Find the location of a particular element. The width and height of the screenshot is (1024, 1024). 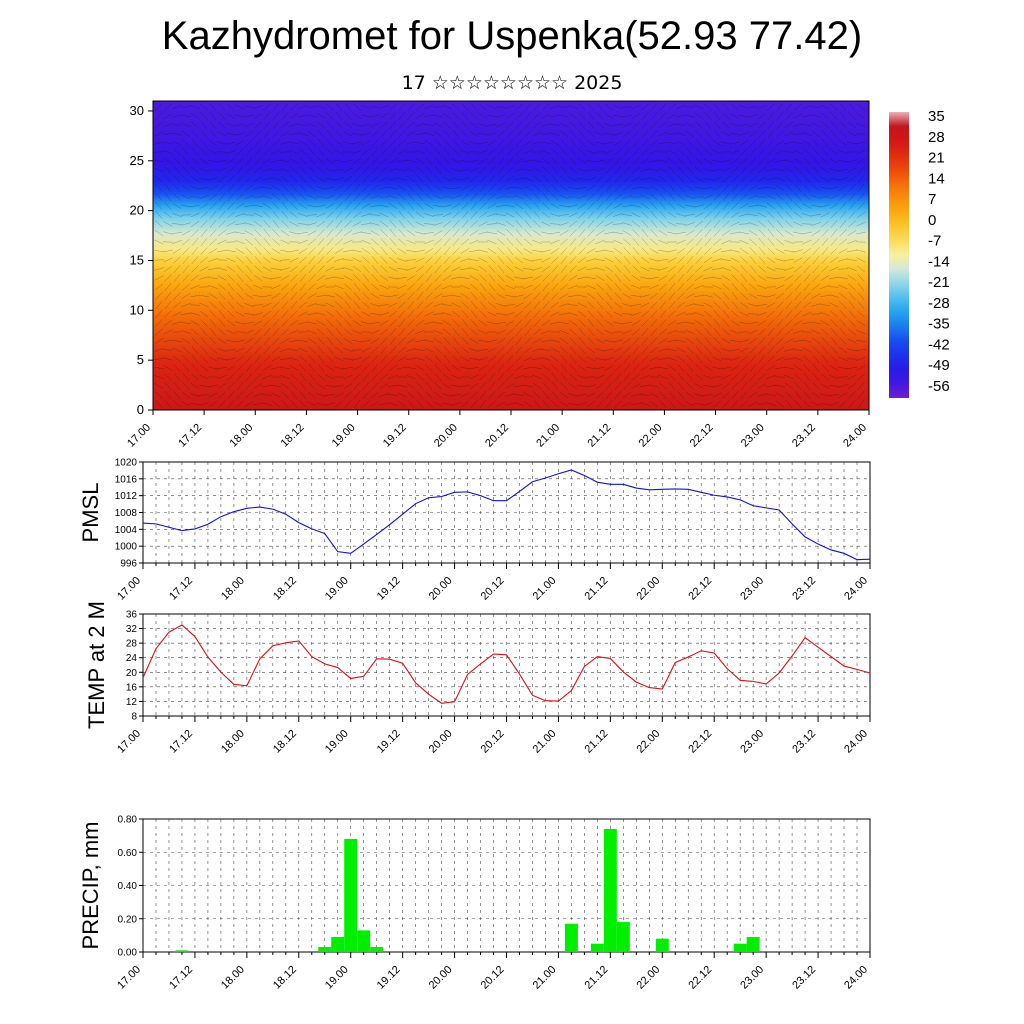

colorbar-tick-label: -35 is located at coordinates (939, 324).